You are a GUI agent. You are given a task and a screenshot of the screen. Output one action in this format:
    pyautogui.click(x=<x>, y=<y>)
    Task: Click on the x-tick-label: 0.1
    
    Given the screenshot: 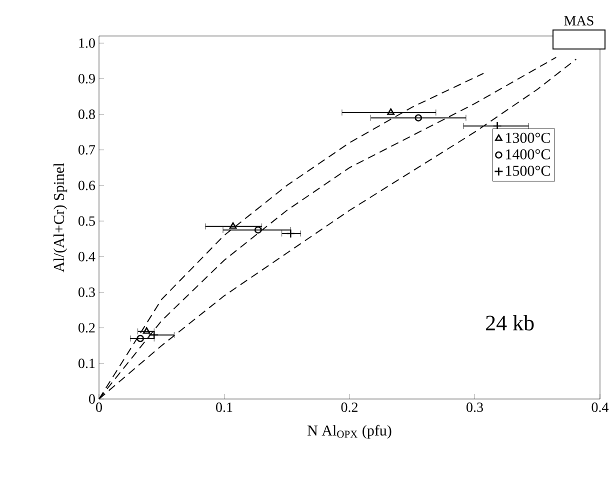 What is the action you would take?
    pyautogui.click(x=224, y=407)
    